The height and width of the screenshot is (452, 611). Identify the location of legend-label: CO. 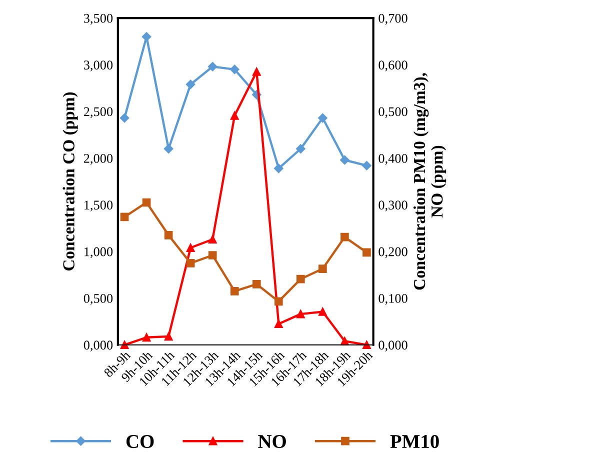
(140, 441).